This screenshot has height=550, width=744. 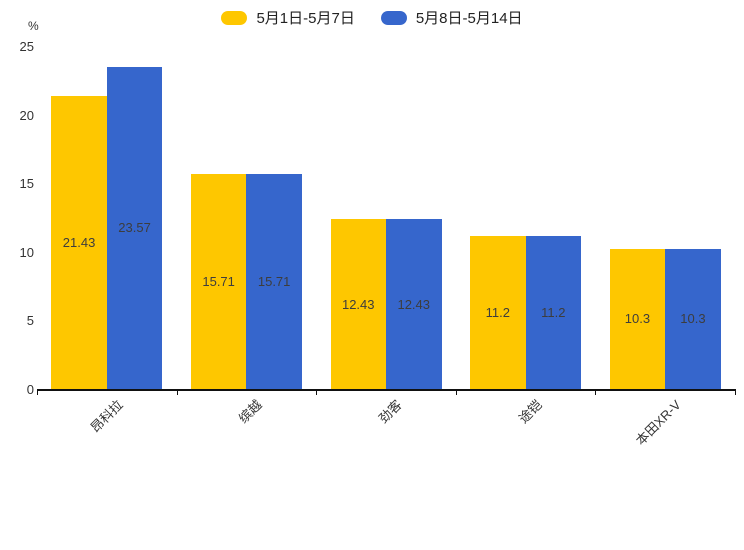 What do you see at coordinates (30, 321) in the screenshot?
I see `y-tick-label: 5` at bounding box center [30, 321].